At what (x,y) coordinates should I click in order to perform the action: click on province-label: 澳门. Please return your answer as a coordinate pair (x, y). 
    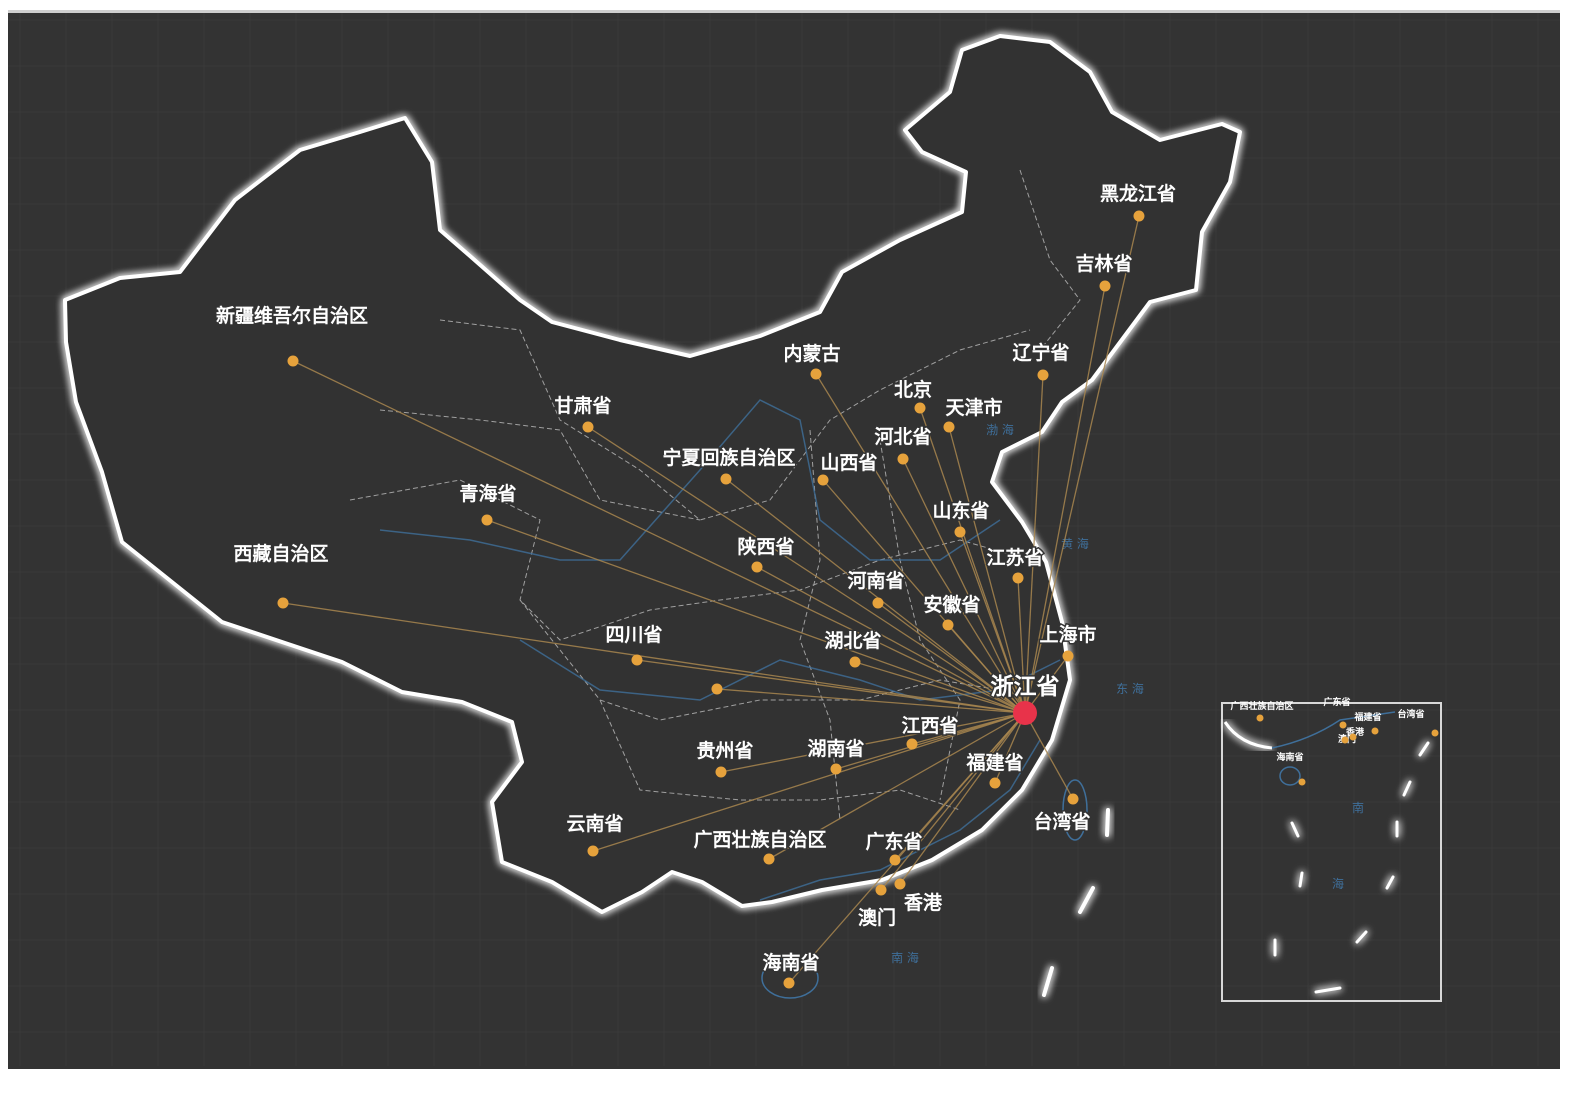
    Looking at the image, I should click on (877, 917).